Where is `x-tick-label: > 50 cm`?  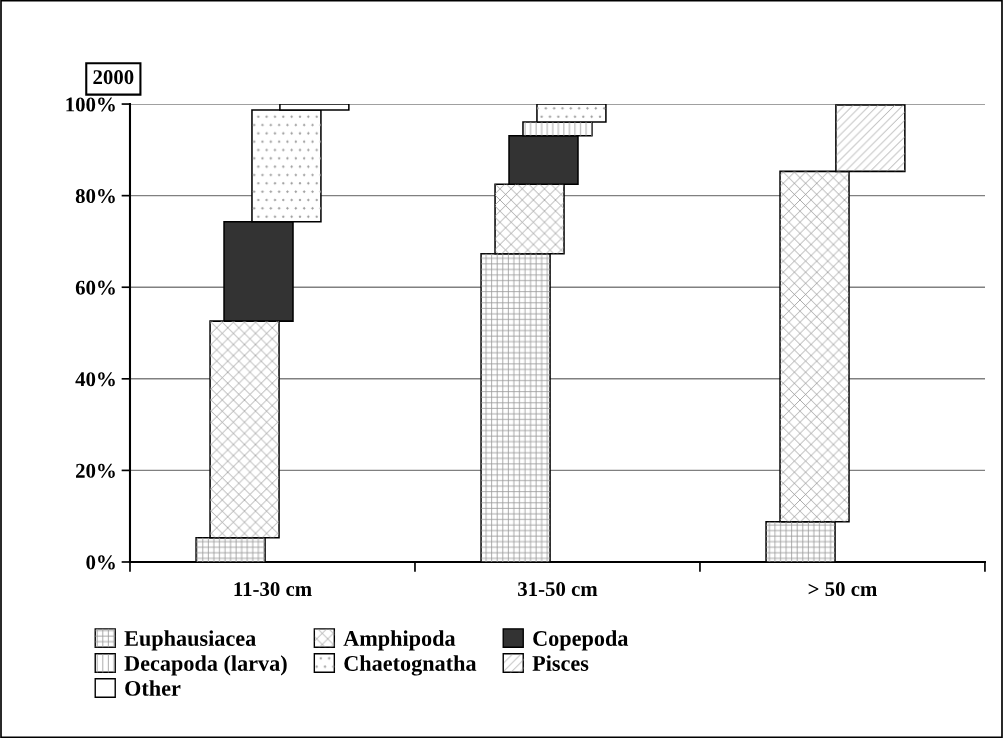
x-tick-label: > 50 cm is located at coordinates (842, 589).